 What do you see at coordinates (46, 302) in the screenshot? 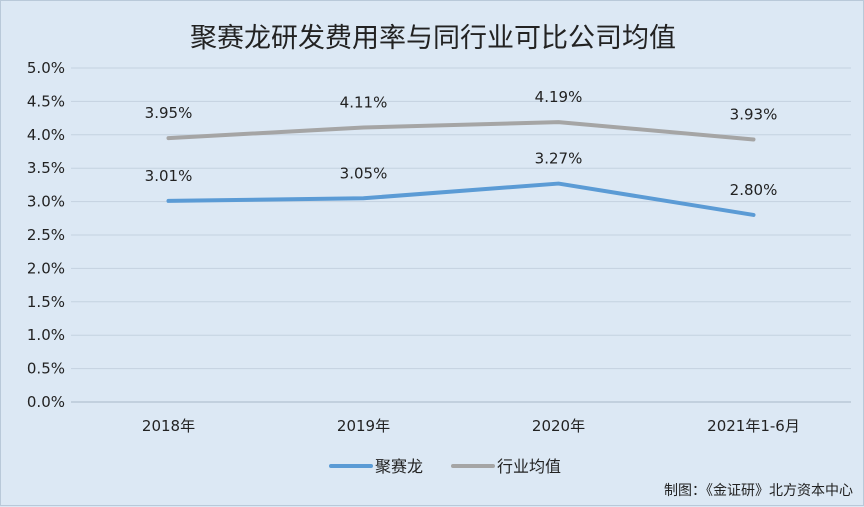
I see `y-tick-label: 1.5%` at bounding box center [46, 302].